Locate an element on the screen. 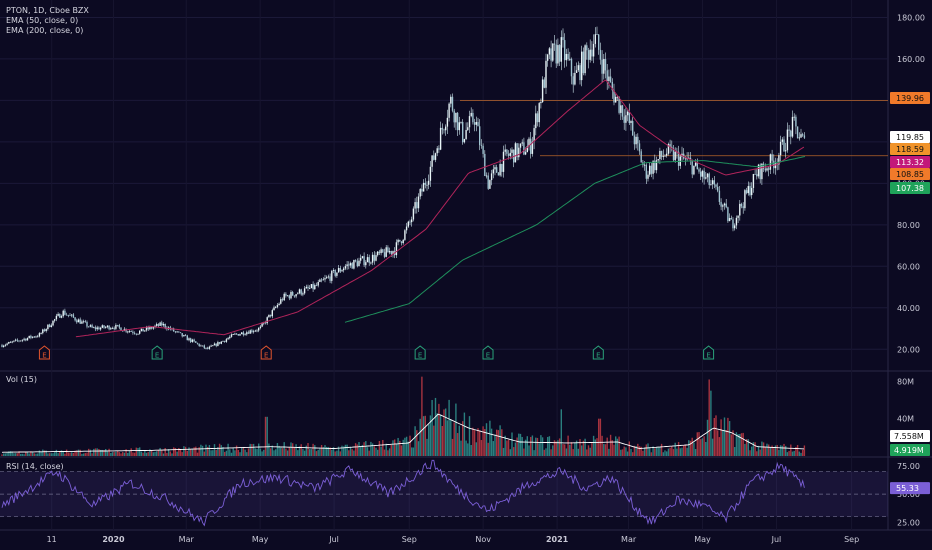  time-tick-label: Nov is located at coordinates (483, 539).